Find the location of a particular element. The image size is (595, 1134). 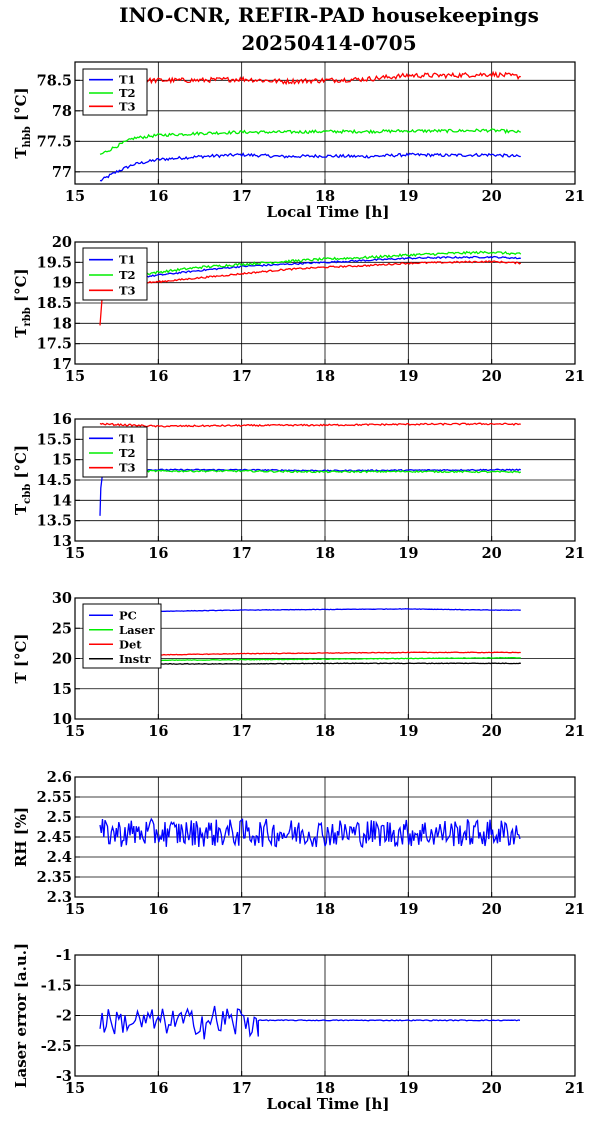

y-tick-label: 78 is located at coordinates (62, 111).